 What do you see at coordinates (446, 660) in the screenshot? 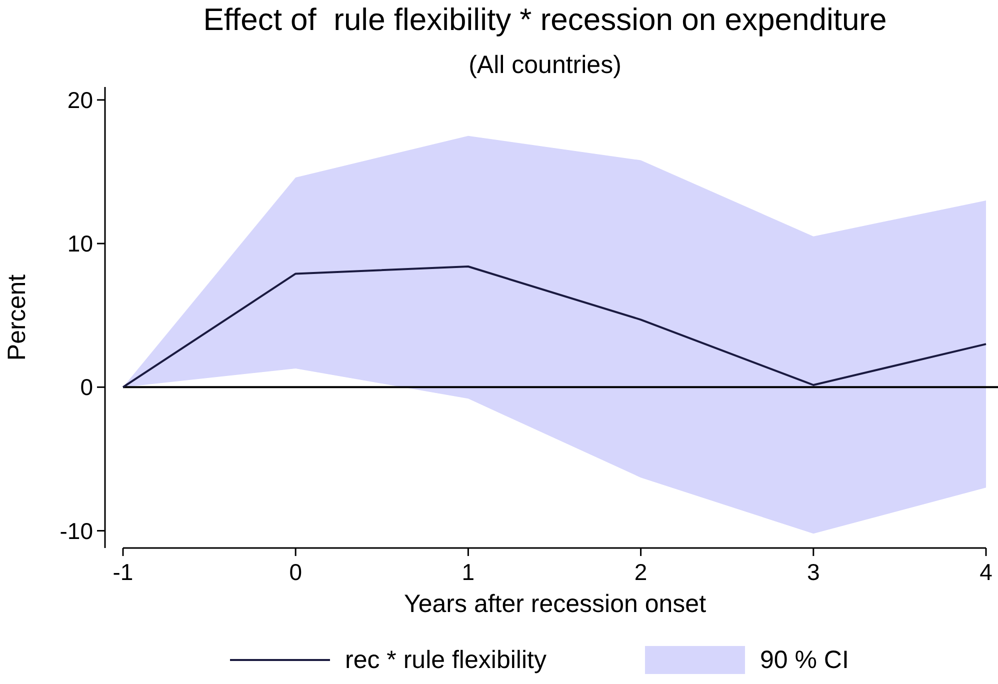
I see `legend-label: rec * rule flexibility` at bounding box center [446, 660].